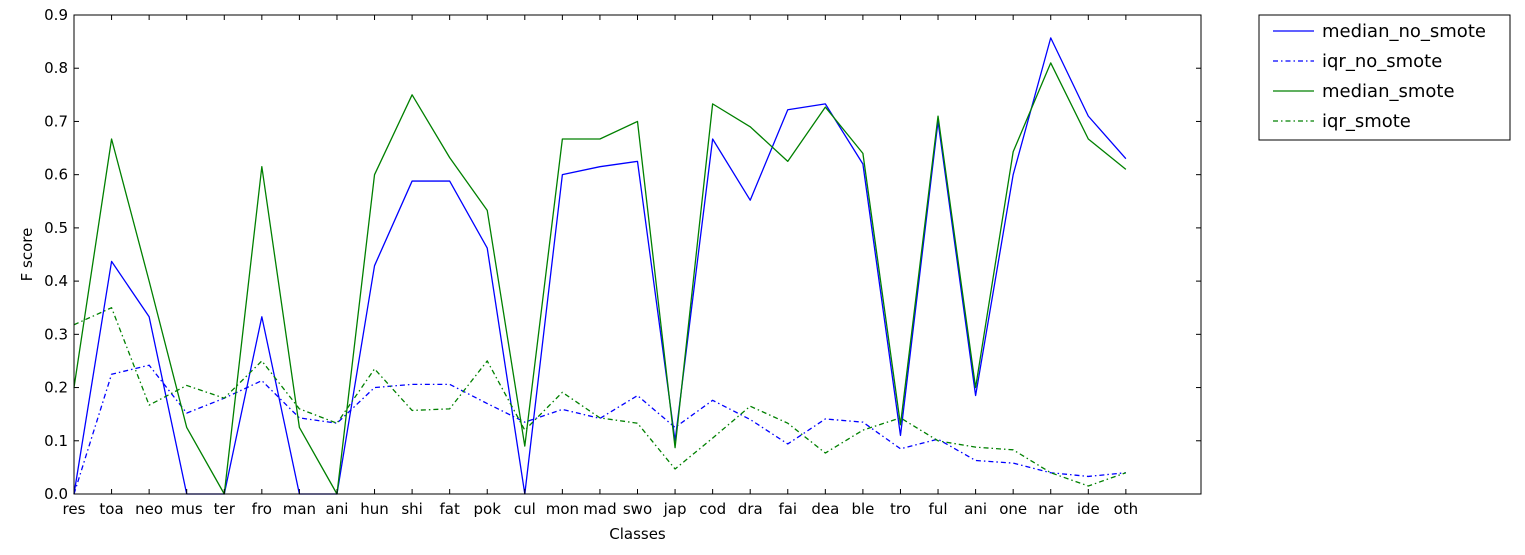 The image size is (1525, 555). Describe the element at coordinates (56, 388) in the screenshot. I see `y-tick-label: 0.2` at that location.